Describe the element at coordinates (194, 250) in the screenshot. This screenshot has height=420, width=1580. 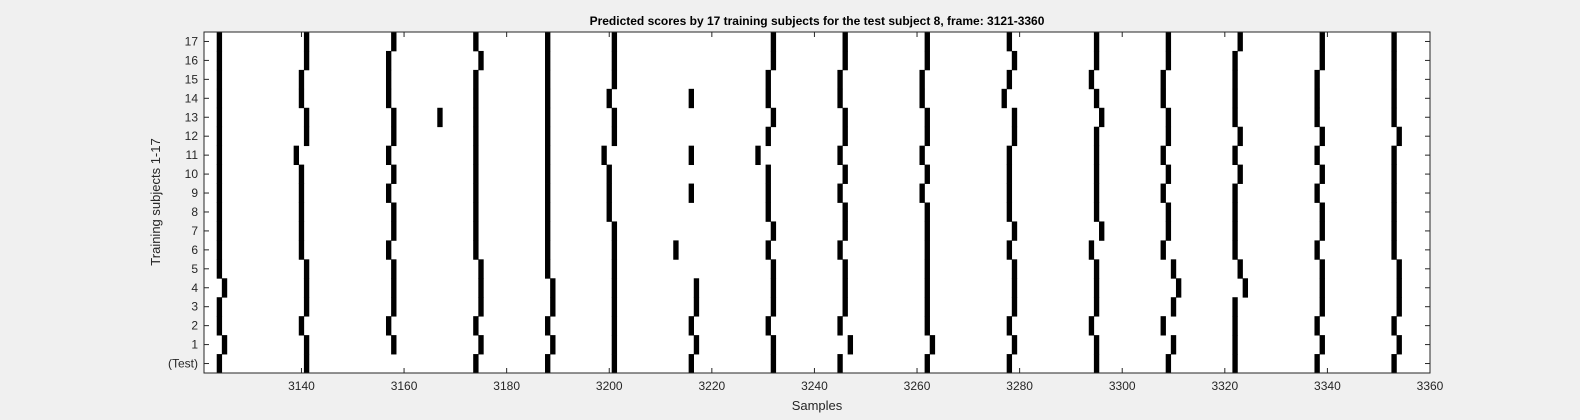
I see `y-tick-label: 6` at that location.